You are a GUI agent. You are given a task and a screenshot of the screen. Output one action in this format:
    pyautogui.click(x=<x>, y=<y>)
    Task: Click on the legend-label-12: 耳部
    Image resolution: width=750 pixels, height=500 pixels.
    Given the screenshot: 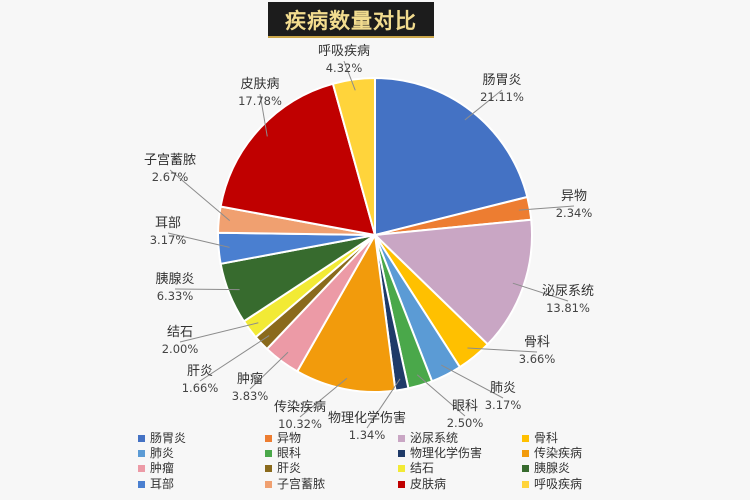 What is the action you would take?
    pyautogui.click(x=162, y=483)
    